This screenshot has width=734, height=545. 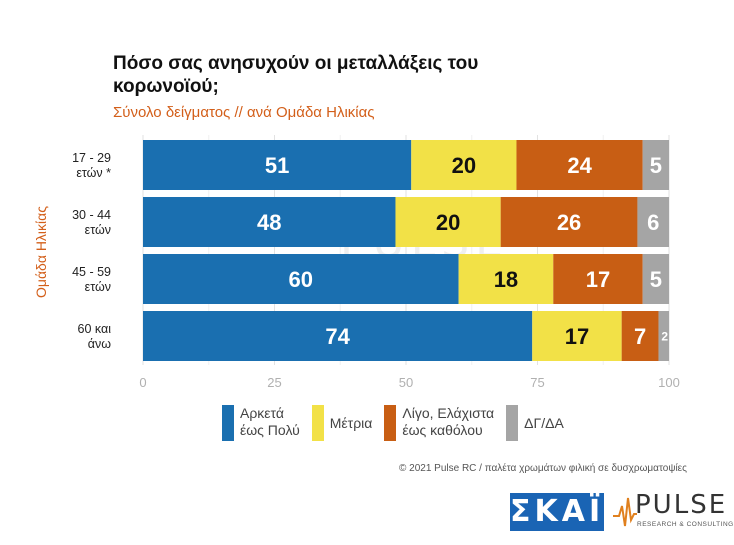 I want to click on data-label: 26, so click(x=569, y=222).